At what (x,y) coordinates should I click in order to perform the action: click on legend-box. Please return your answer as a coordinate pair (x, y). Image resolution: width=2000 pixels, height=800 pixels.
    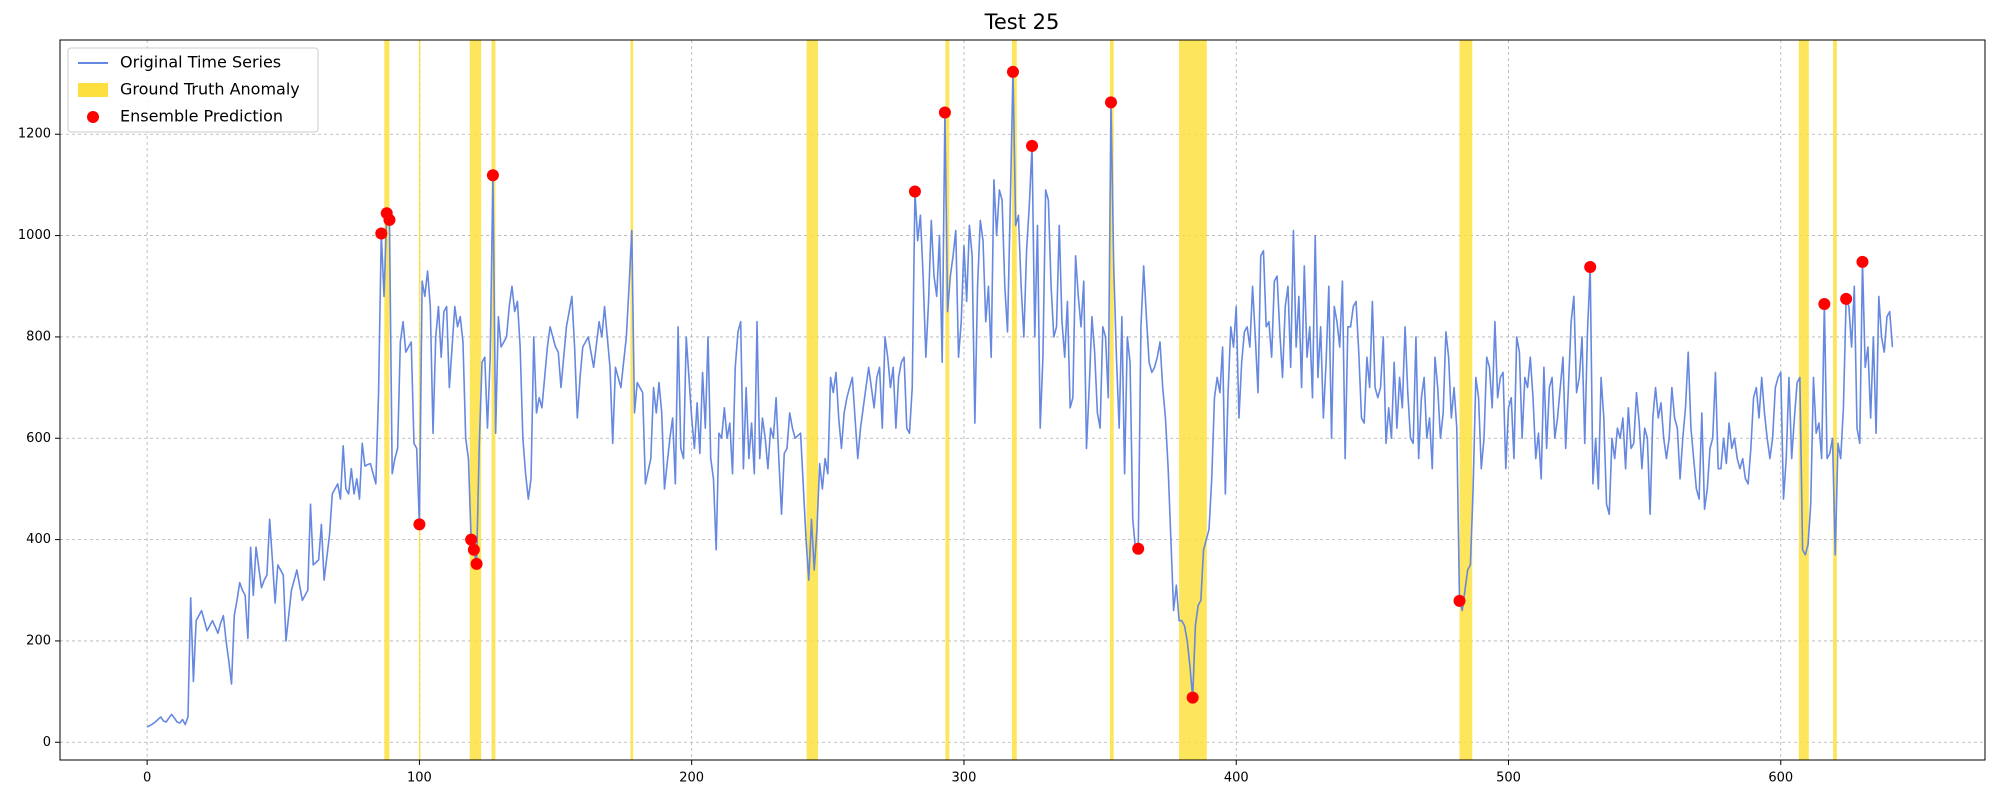
    Looking at the image, I should click on (193, 90).